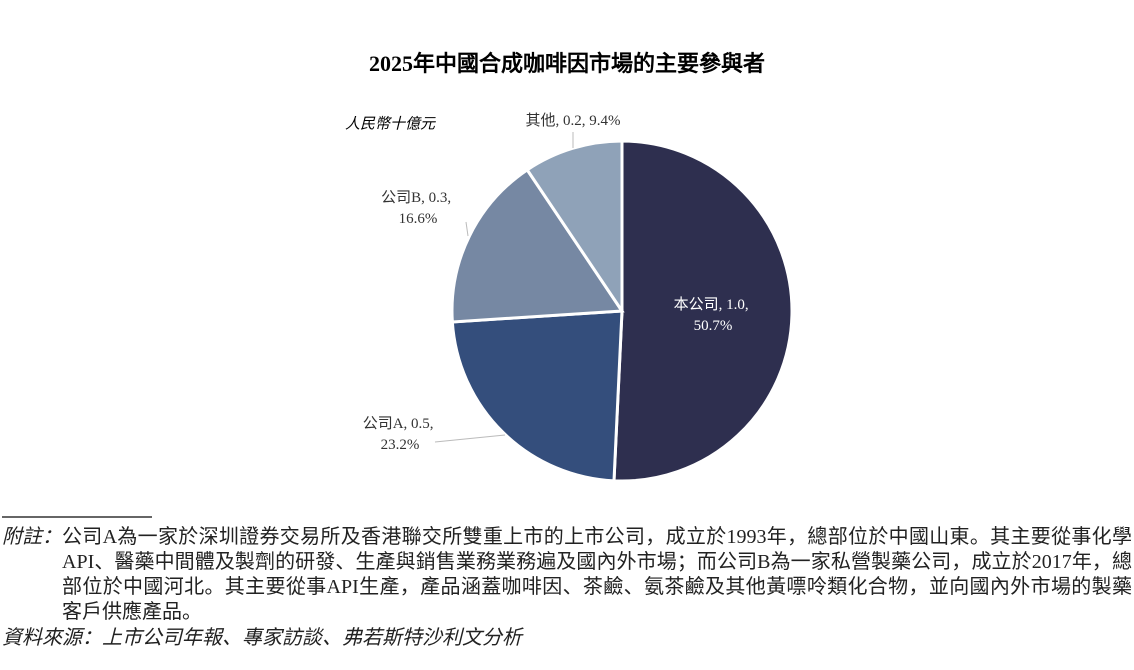 Image resolution: width=1134 pixels, height=670 pixels. I want to click on category-label: 其他, so click(540, 120).